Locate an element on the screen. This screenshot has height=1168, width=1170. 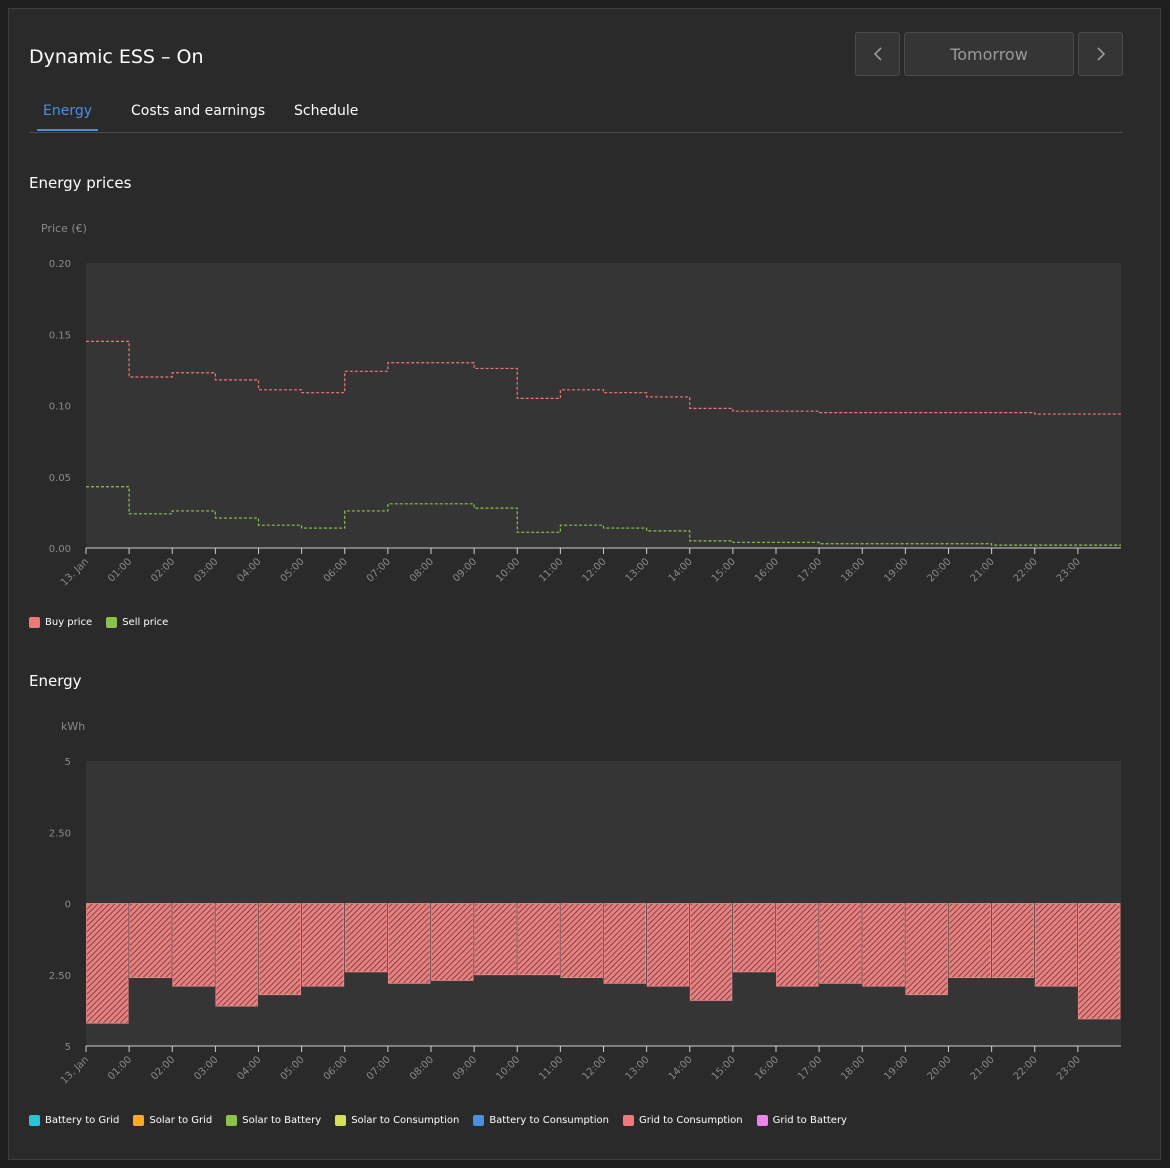
tab-bar: Energy Costs and earnings Schedule is located at coordinates (576, 116).